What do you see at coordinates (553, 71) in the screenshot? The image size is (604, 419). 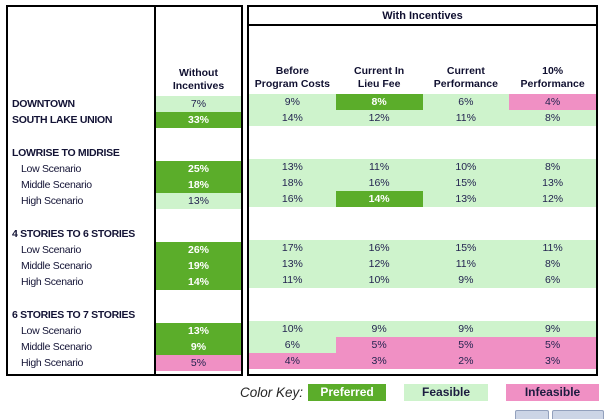 I see `header-line: 10%` at bounding box center [553, 71].